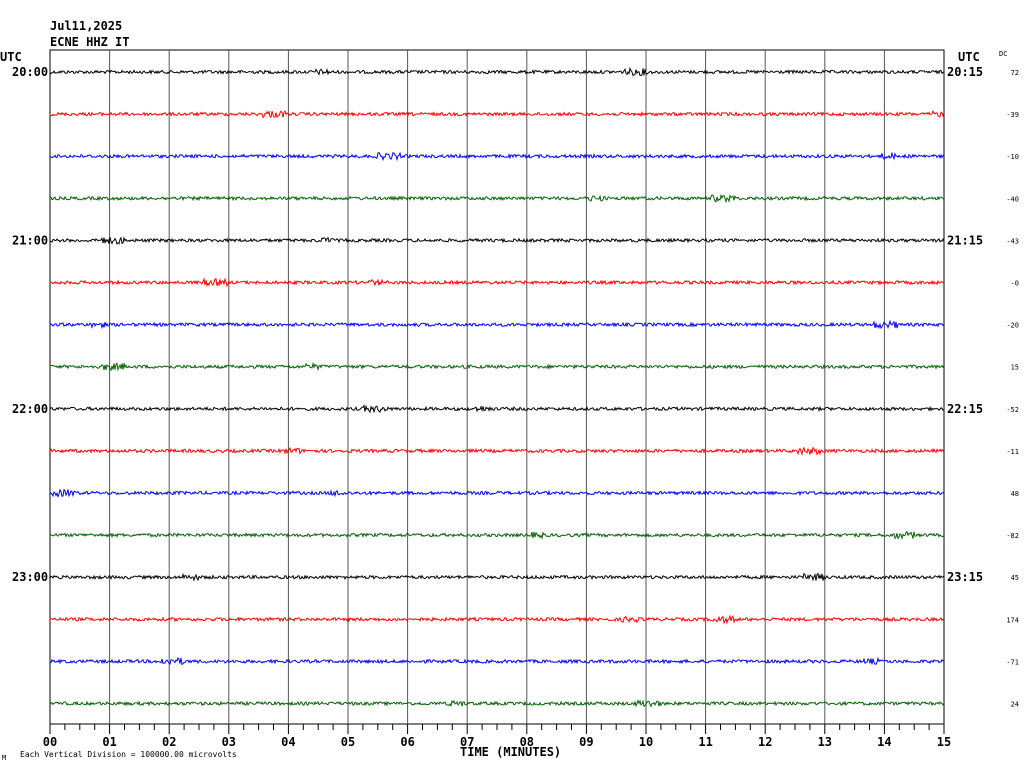 The image size is (1024, 768). Describe the element at coordinates (30, 240) in the screenshot. I see `left-hour-label: 21:00` at that location.